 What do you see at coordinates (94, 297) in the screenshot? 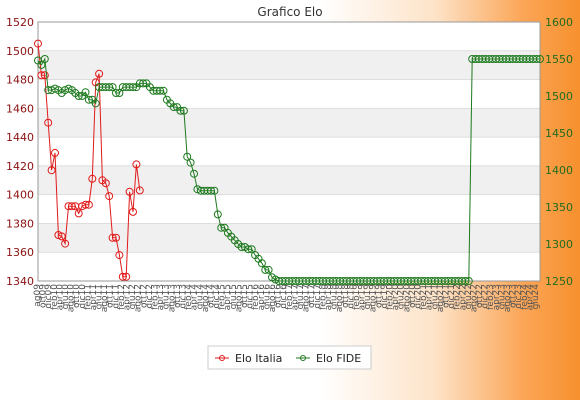
I see `x-tick-label: apr11` at bounding box center [94, 297].